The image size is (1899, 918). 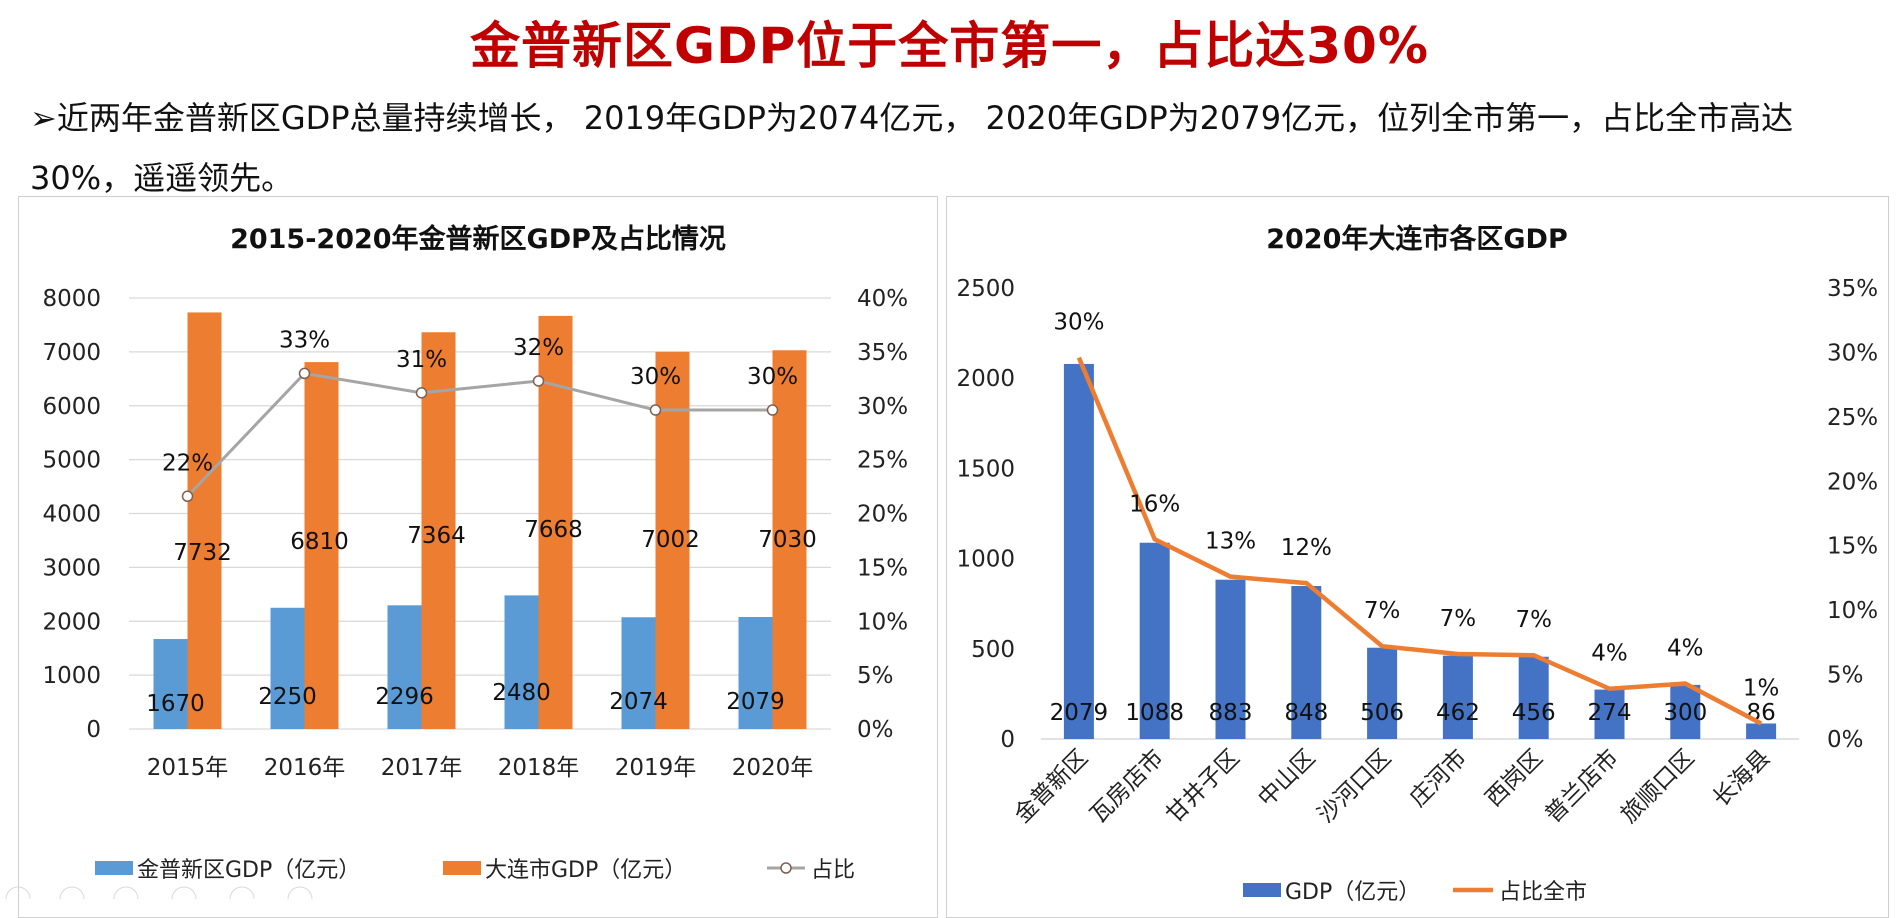 What do you see at coordinates (305, 768) in the screenshot?
I see `x-tick-label: 2016年` at bounding box center [305, 768].